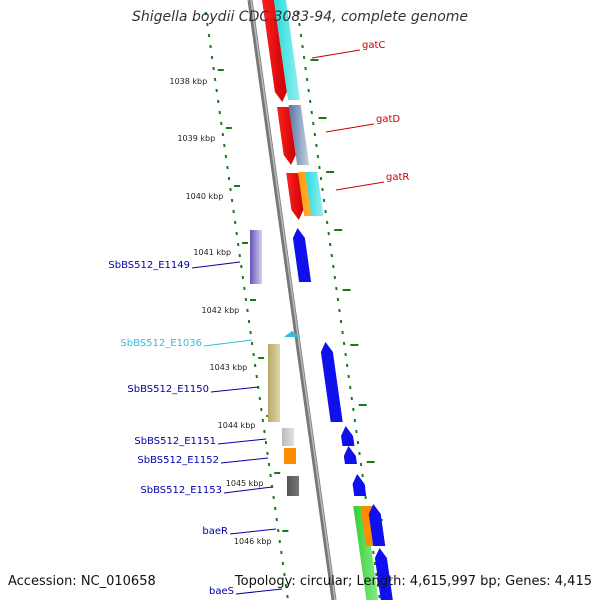  What do you see at coordinates (205, 196) in the screenshot?
I see `kbp-tick-label: 1040 kbp` at bounding box center [205, 196].